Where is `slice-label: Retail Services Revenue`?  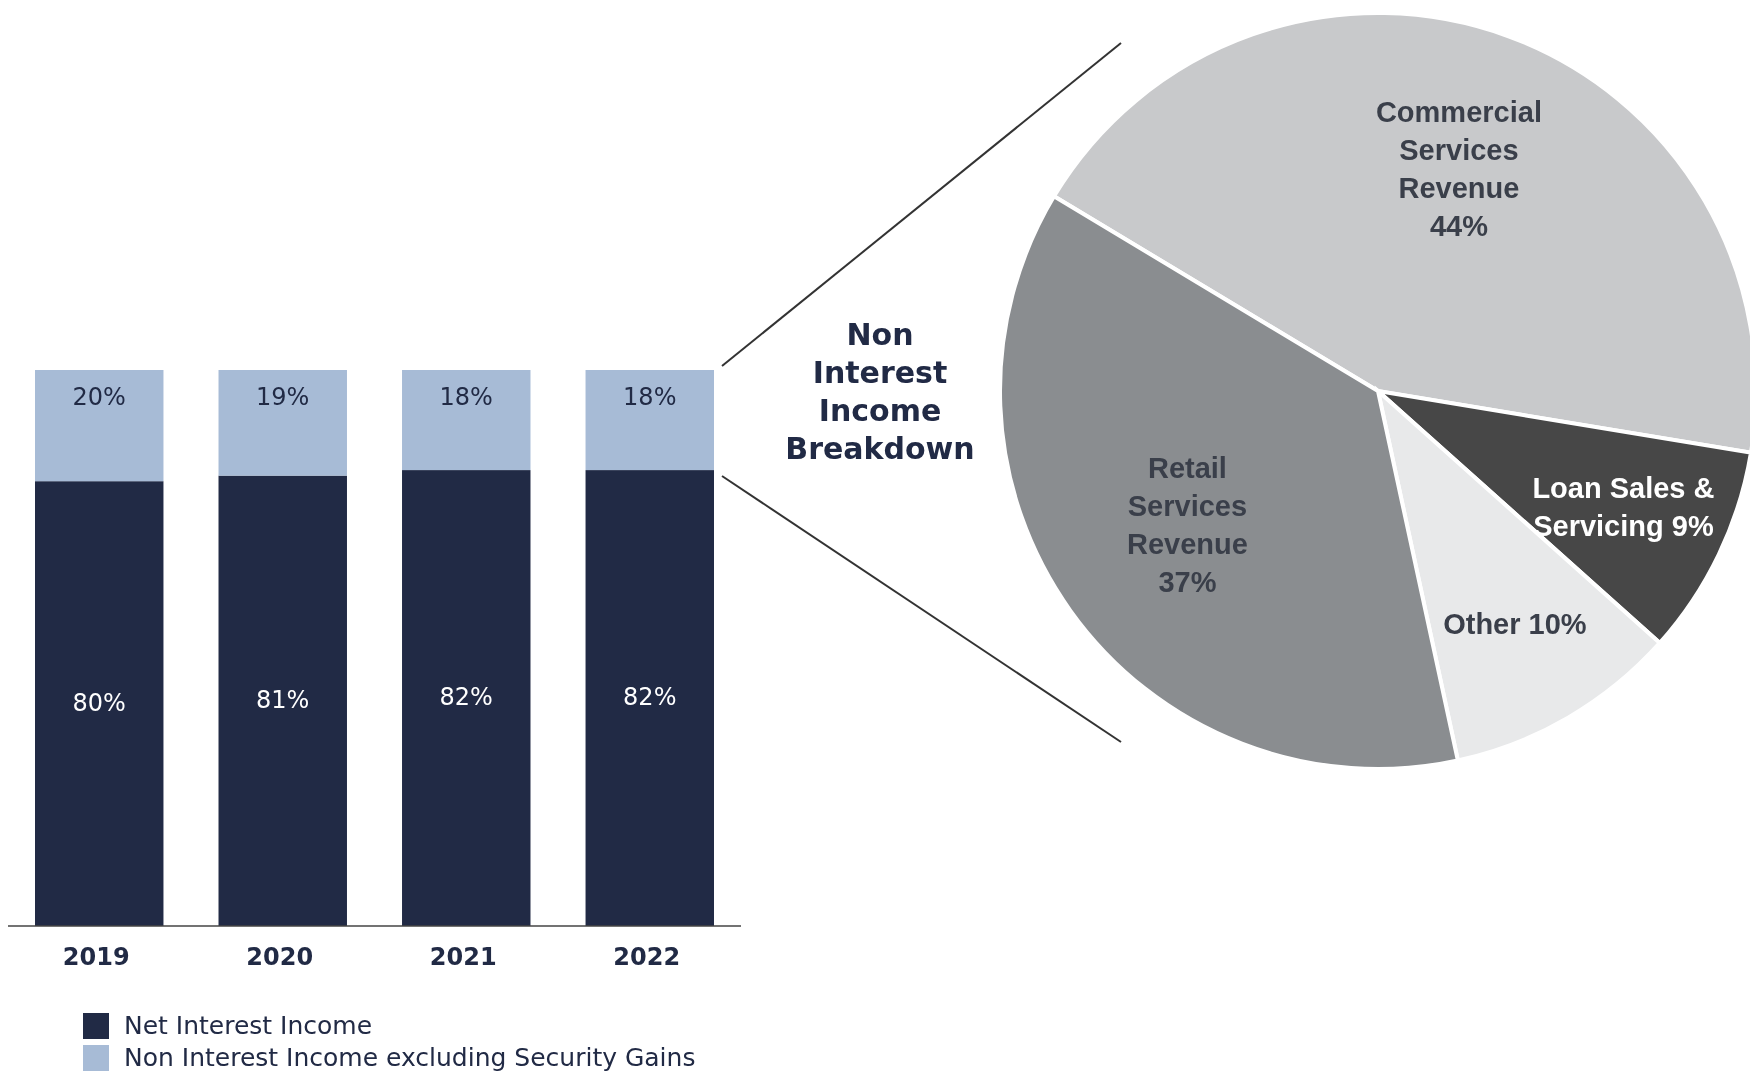
slice-label: Retail Services Revenue is located at coordinates (1187, 506).